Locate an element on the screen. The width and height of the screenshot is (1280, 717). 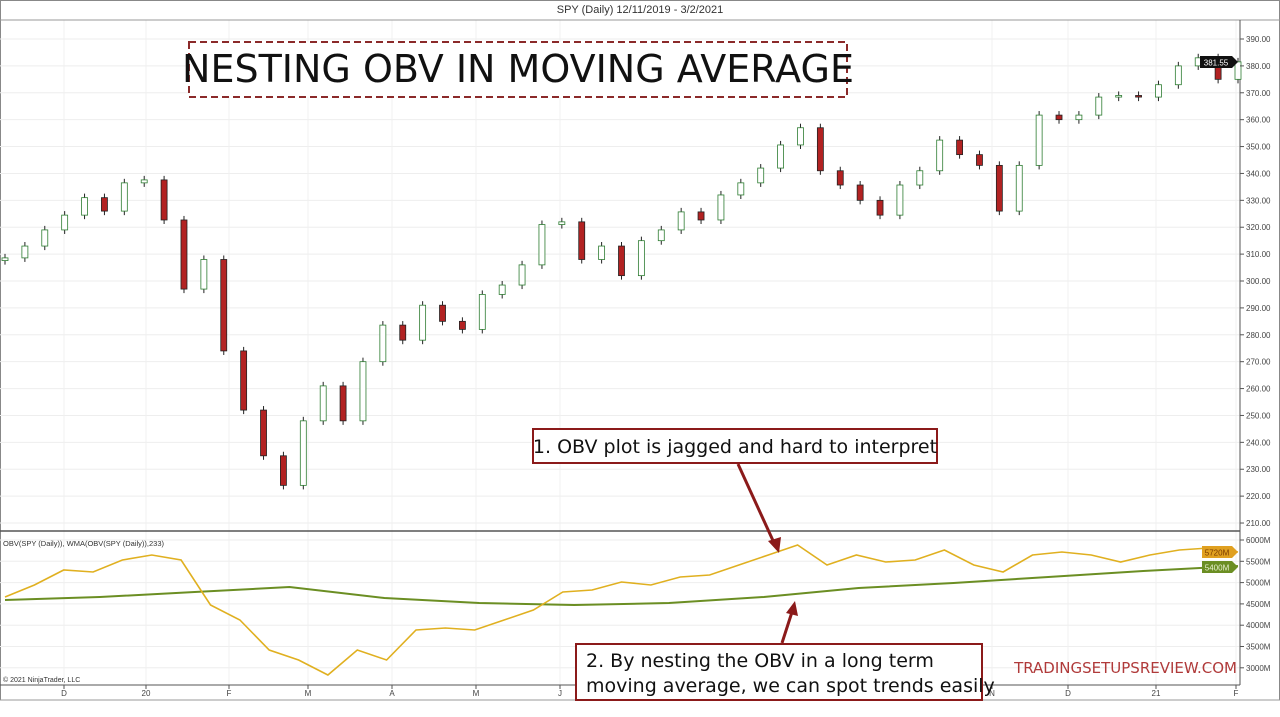
chart-title: SPY (Daily) 12/11/2019 - 3/2/2021 is located at coordinates (640, 10).